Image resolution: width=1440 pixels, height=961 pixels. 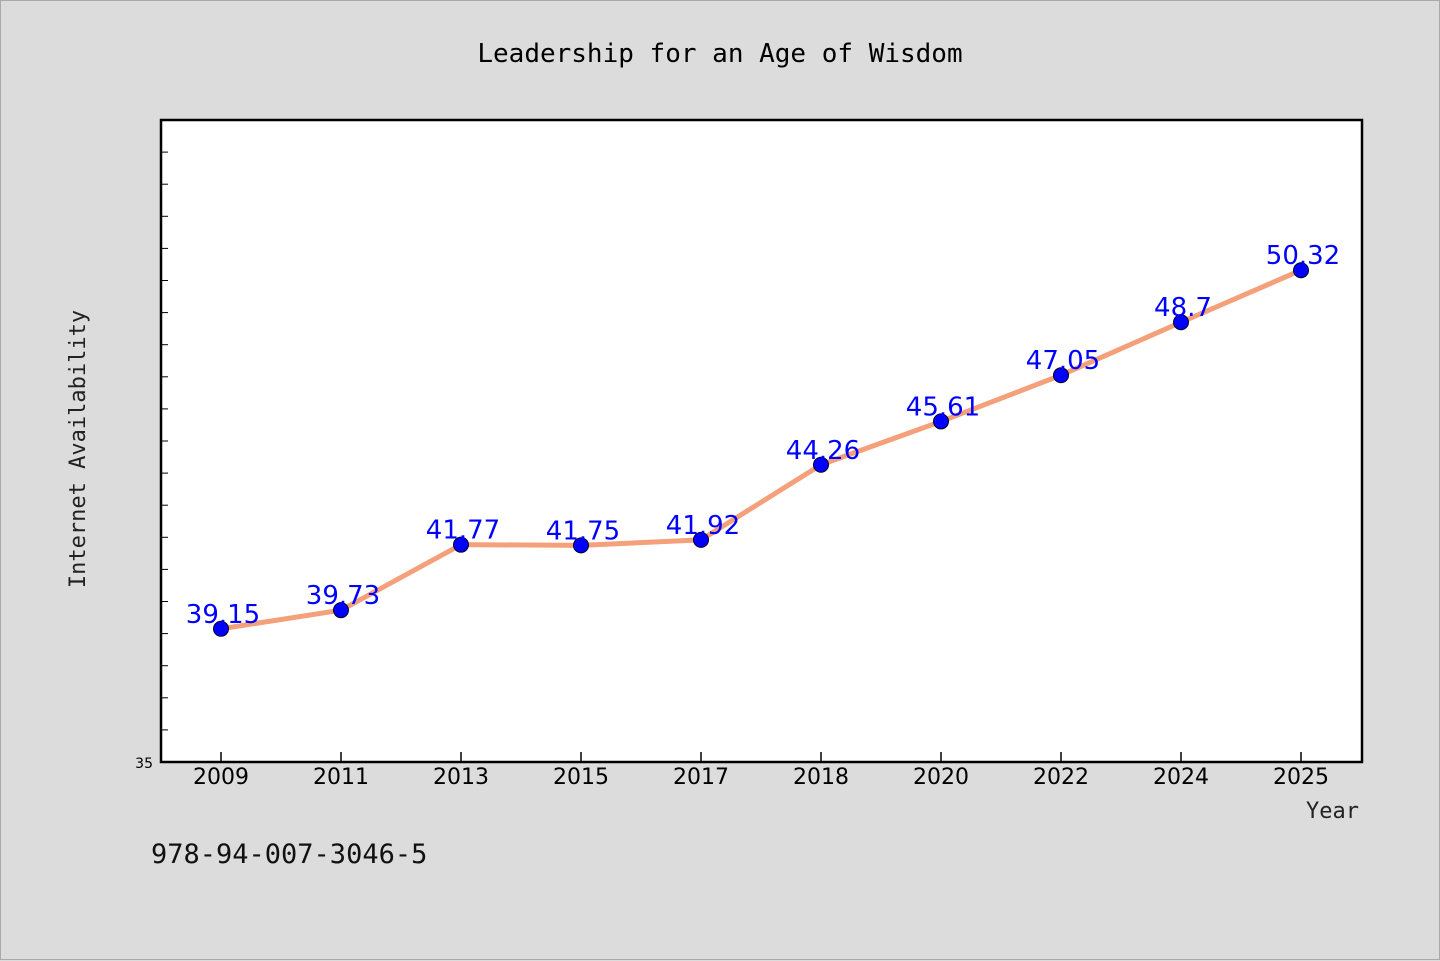 I want to click on x-axis-ticks: 2009 2011 2013 2015 2017 2018 2020 2022 2024 2025, so click(x=761, y=771).